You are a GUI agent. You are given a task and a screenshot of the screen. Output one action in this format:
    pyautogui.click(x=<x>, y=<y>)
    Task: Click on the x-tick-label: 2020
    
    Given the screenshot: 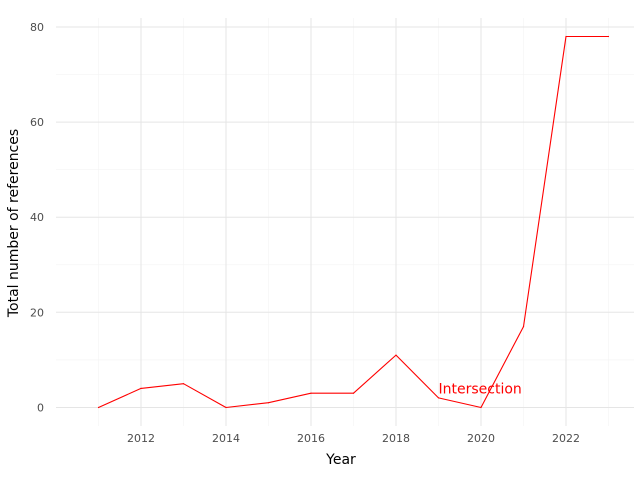 What is the action you would take?
    pyautogui.click(x=481, y=438)
    